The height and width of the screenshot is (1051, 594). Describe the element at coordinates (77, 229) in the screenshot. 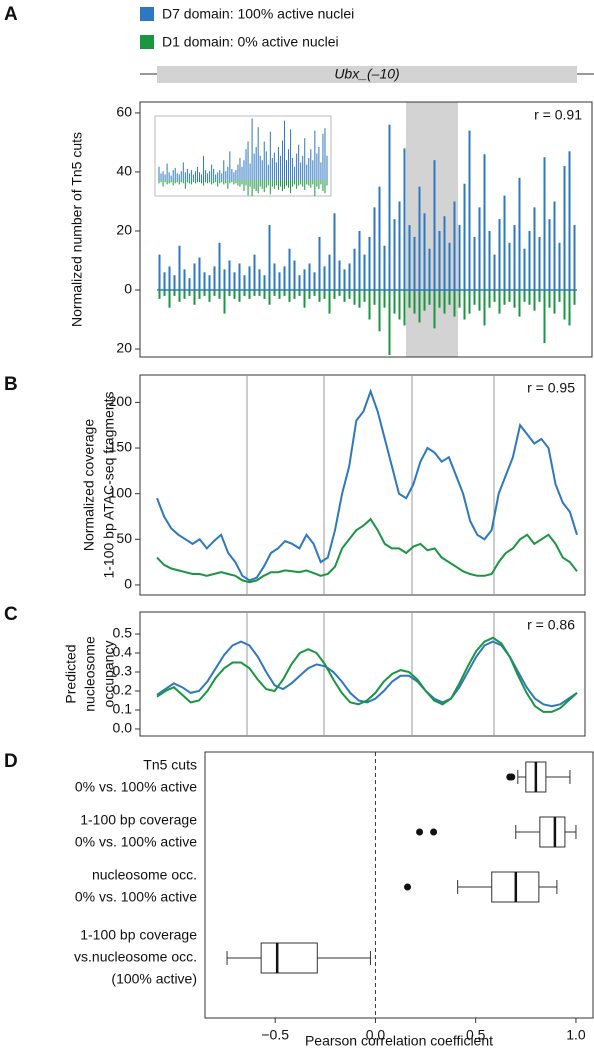

I see `y-axis-label: Normalized number of Tn5 cuts` at that location.